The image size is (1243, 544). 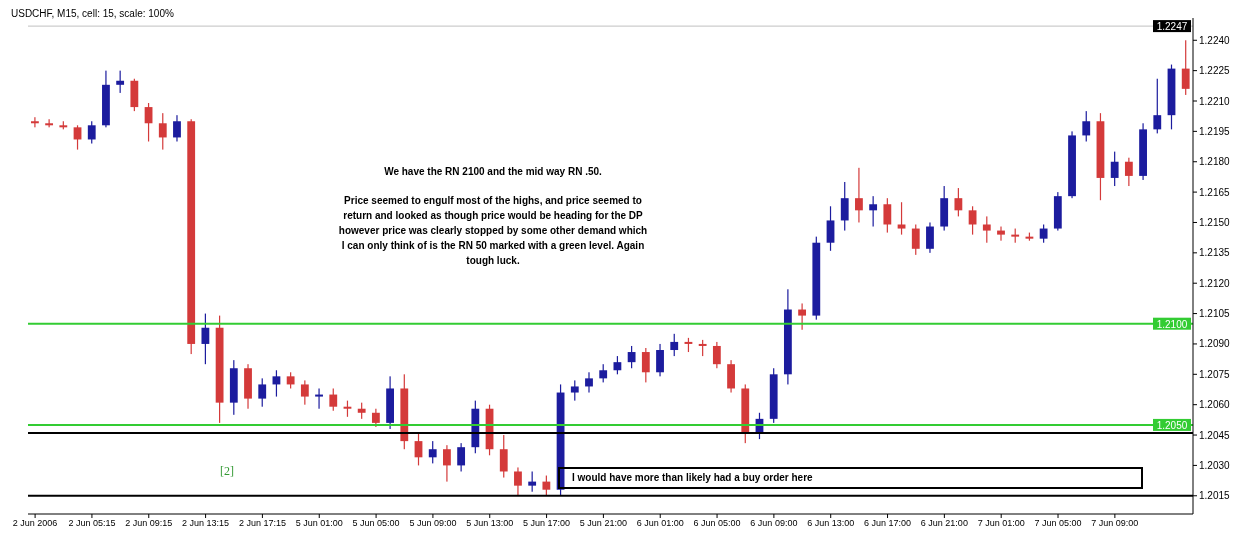 What do you see at coordinates (92, 13) in the screenshot?
I see `chart-title: USDCHF, M15, cell: 15, scale: 100%` at bounding box center [92, 13].